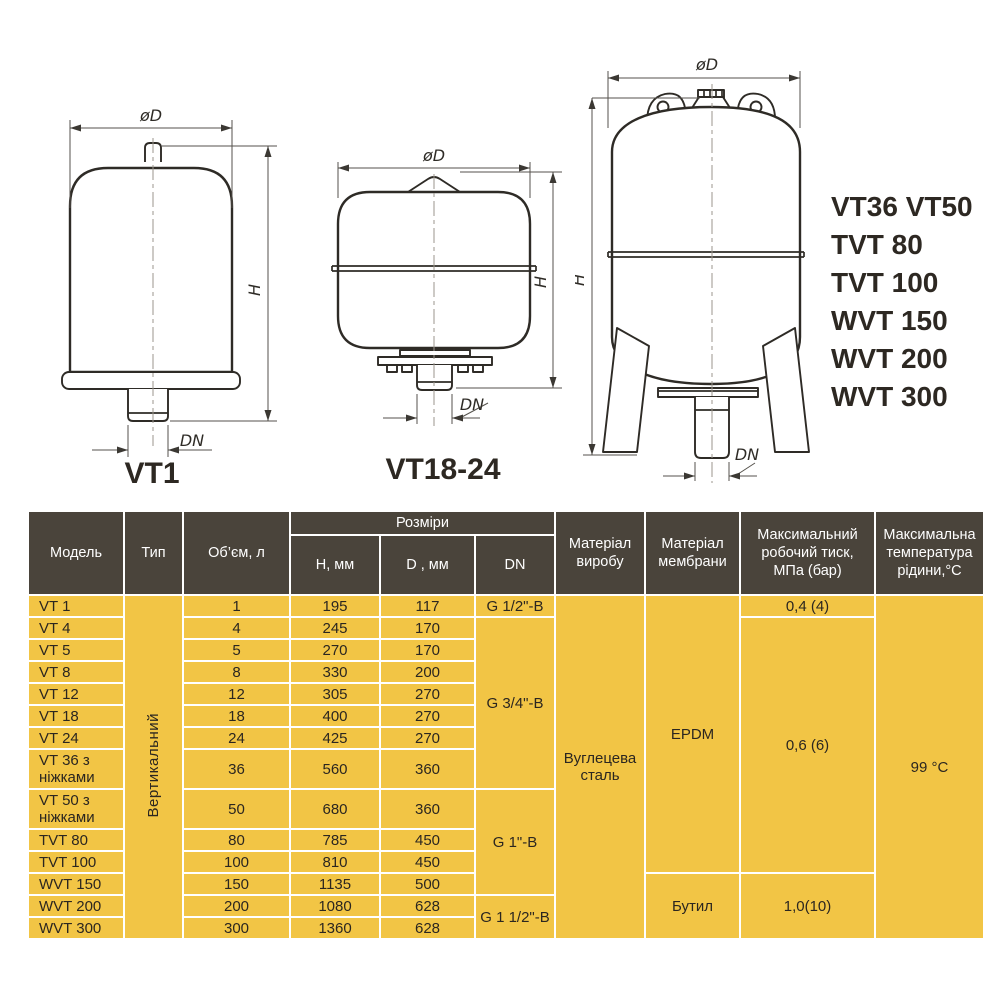  What do you see at coordinates (786, 390) in the screenshot?
I see `right-leg` at bounding box center [786, 390].